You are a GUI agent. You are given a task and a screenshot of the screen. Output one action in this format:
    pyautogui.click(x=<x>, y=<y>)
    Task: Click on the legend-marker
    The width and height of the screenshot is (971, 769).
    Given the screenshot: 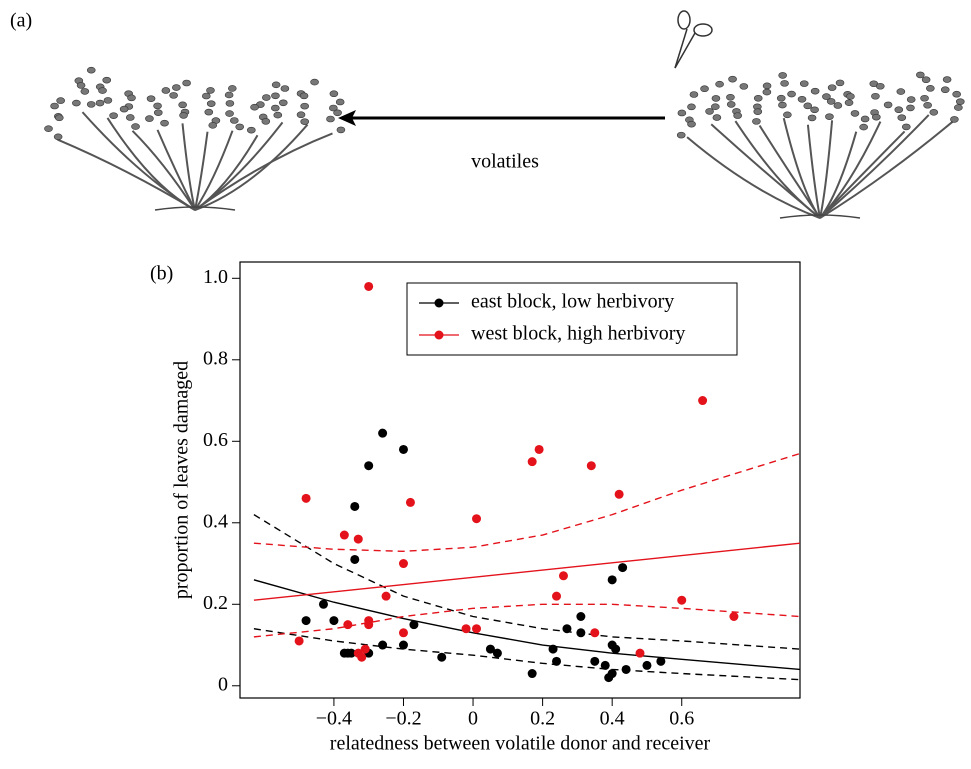 What is the action you would take?
    pyautogui.click(x=439, y=303)
    